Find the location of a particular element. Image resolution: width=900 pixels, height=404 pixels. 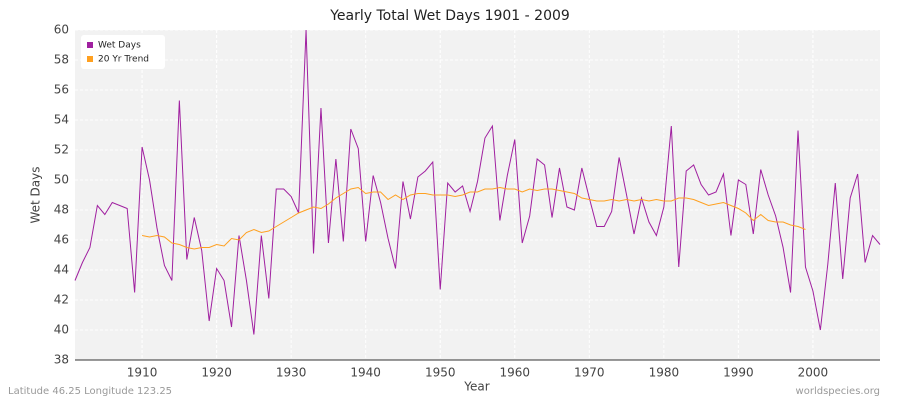

x-axis-label: Year is located at coordinates (476, 387).